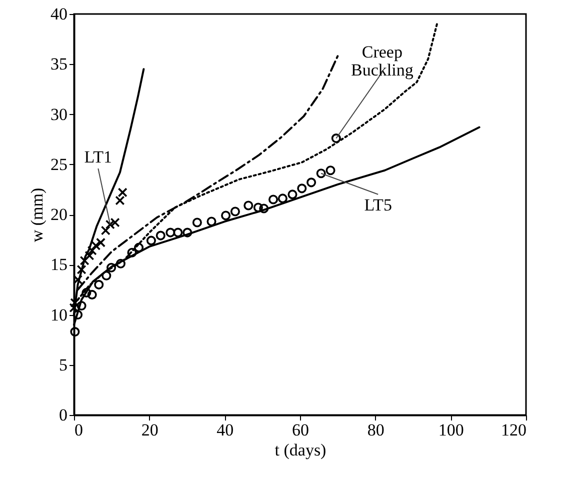  Describe the element at coordinates (300, 450) in the screenshot. I see `x-axis-title: t (days)` at that location.